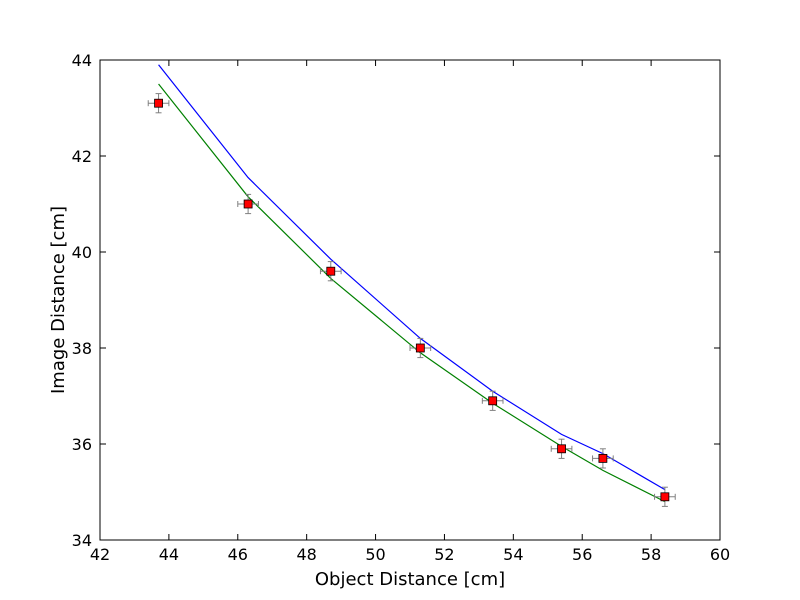  Describe the element at coordinates (513, 554) in the screenshot. I see `x-tick-label: 54` at that location.